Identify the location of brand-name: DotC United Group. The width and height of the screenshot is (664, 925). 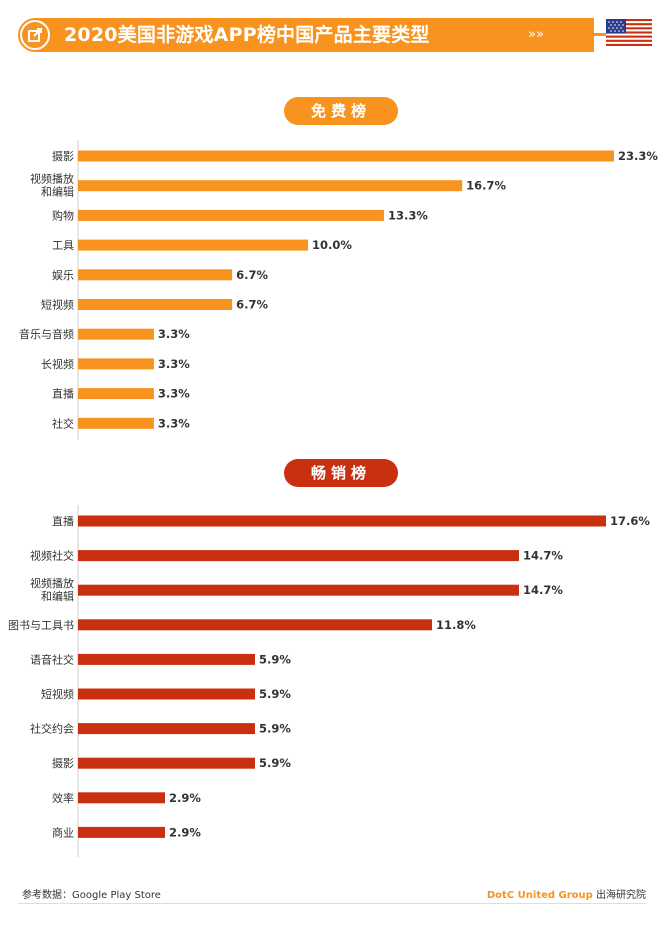
(539, 895).